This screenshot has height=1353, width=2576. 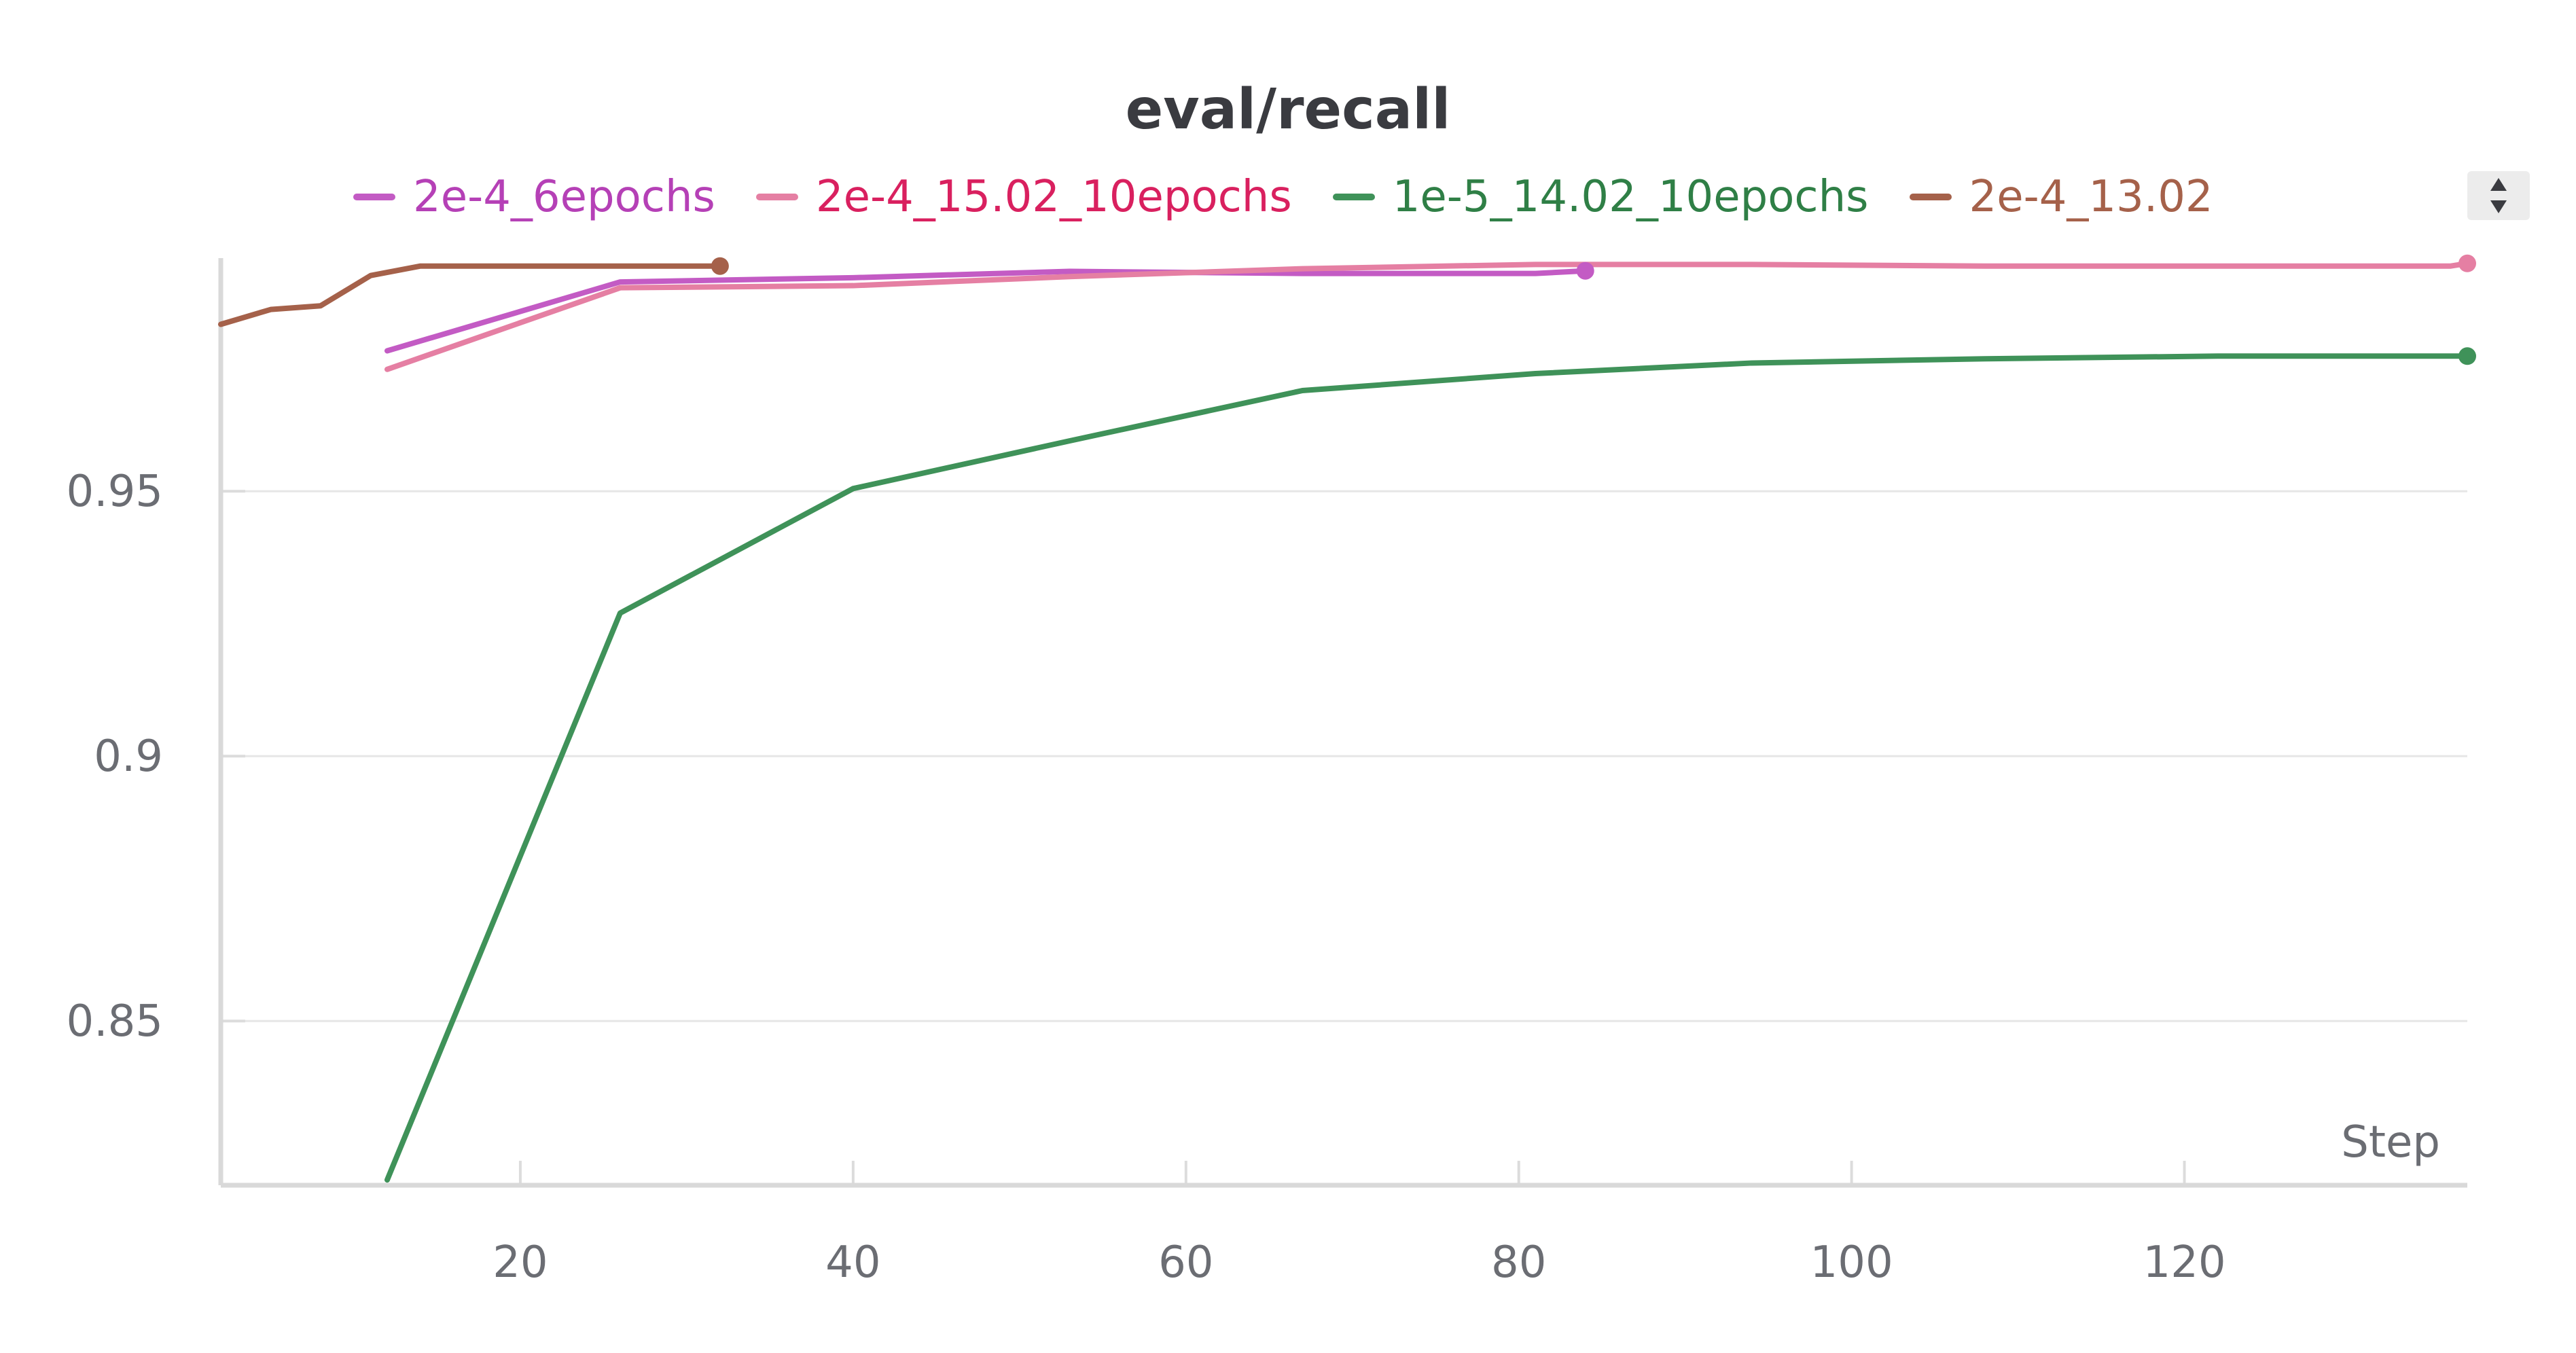 I want to click on legend-scroll-button, so click(x=2499, y=195).